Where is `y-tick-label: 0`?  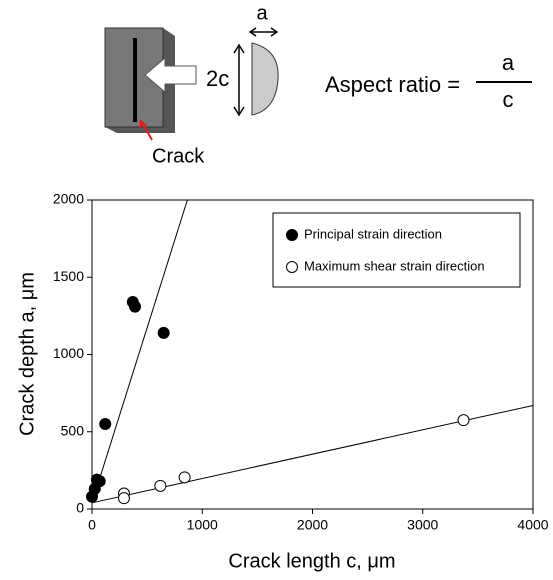 y-tick-label: 0 is located at coordinates (80, 508).